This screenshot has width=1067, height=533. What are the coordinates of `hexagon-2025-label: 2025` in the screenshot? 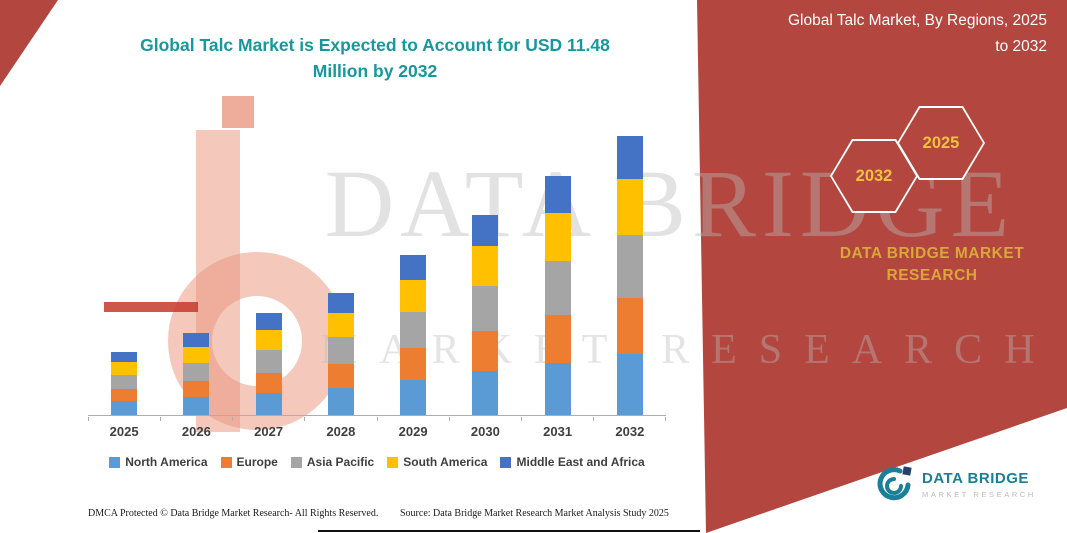 It's located at (941, 142).